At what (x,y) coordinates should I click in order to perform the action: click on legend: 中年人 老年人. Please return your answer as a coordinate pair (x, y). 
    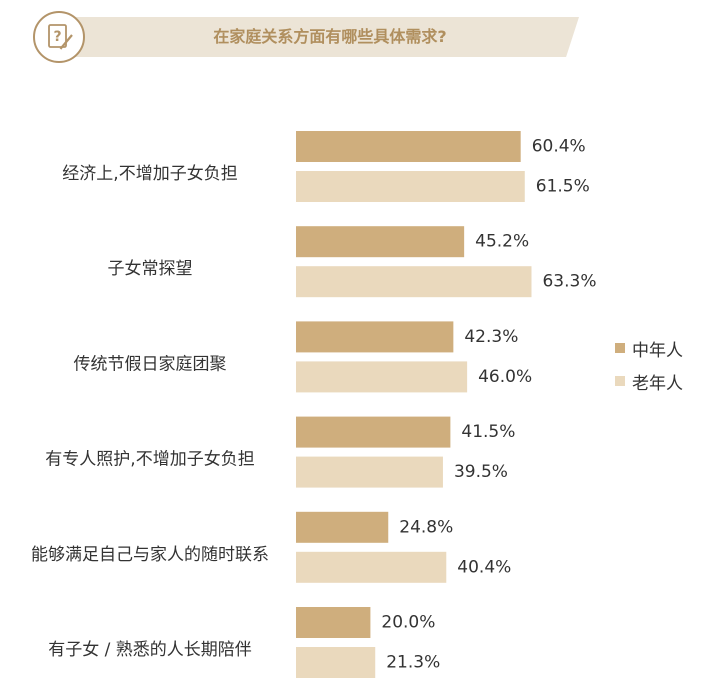
    Looking at the image, I should click on (649, 371).